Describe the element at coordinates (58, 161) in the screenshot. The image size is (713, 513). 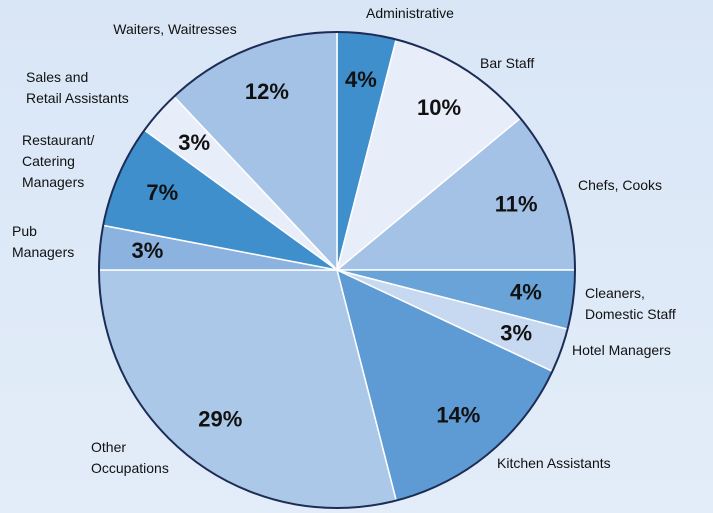
I see `category-label: Restaurant/Catering Managers` at that location.